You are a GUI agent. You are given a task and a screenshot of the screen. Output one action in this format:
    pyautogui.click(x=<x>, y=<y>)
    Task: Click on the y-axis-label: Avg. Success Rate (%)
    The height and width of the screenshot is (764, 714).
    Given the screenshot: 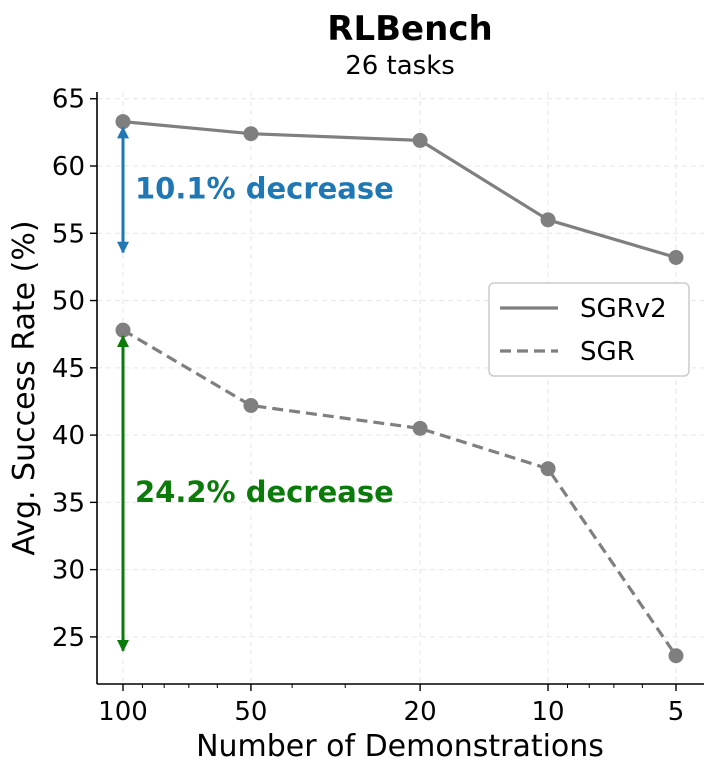 What is the action you would take?
    pyautogui.click(x=24, y=387)
    